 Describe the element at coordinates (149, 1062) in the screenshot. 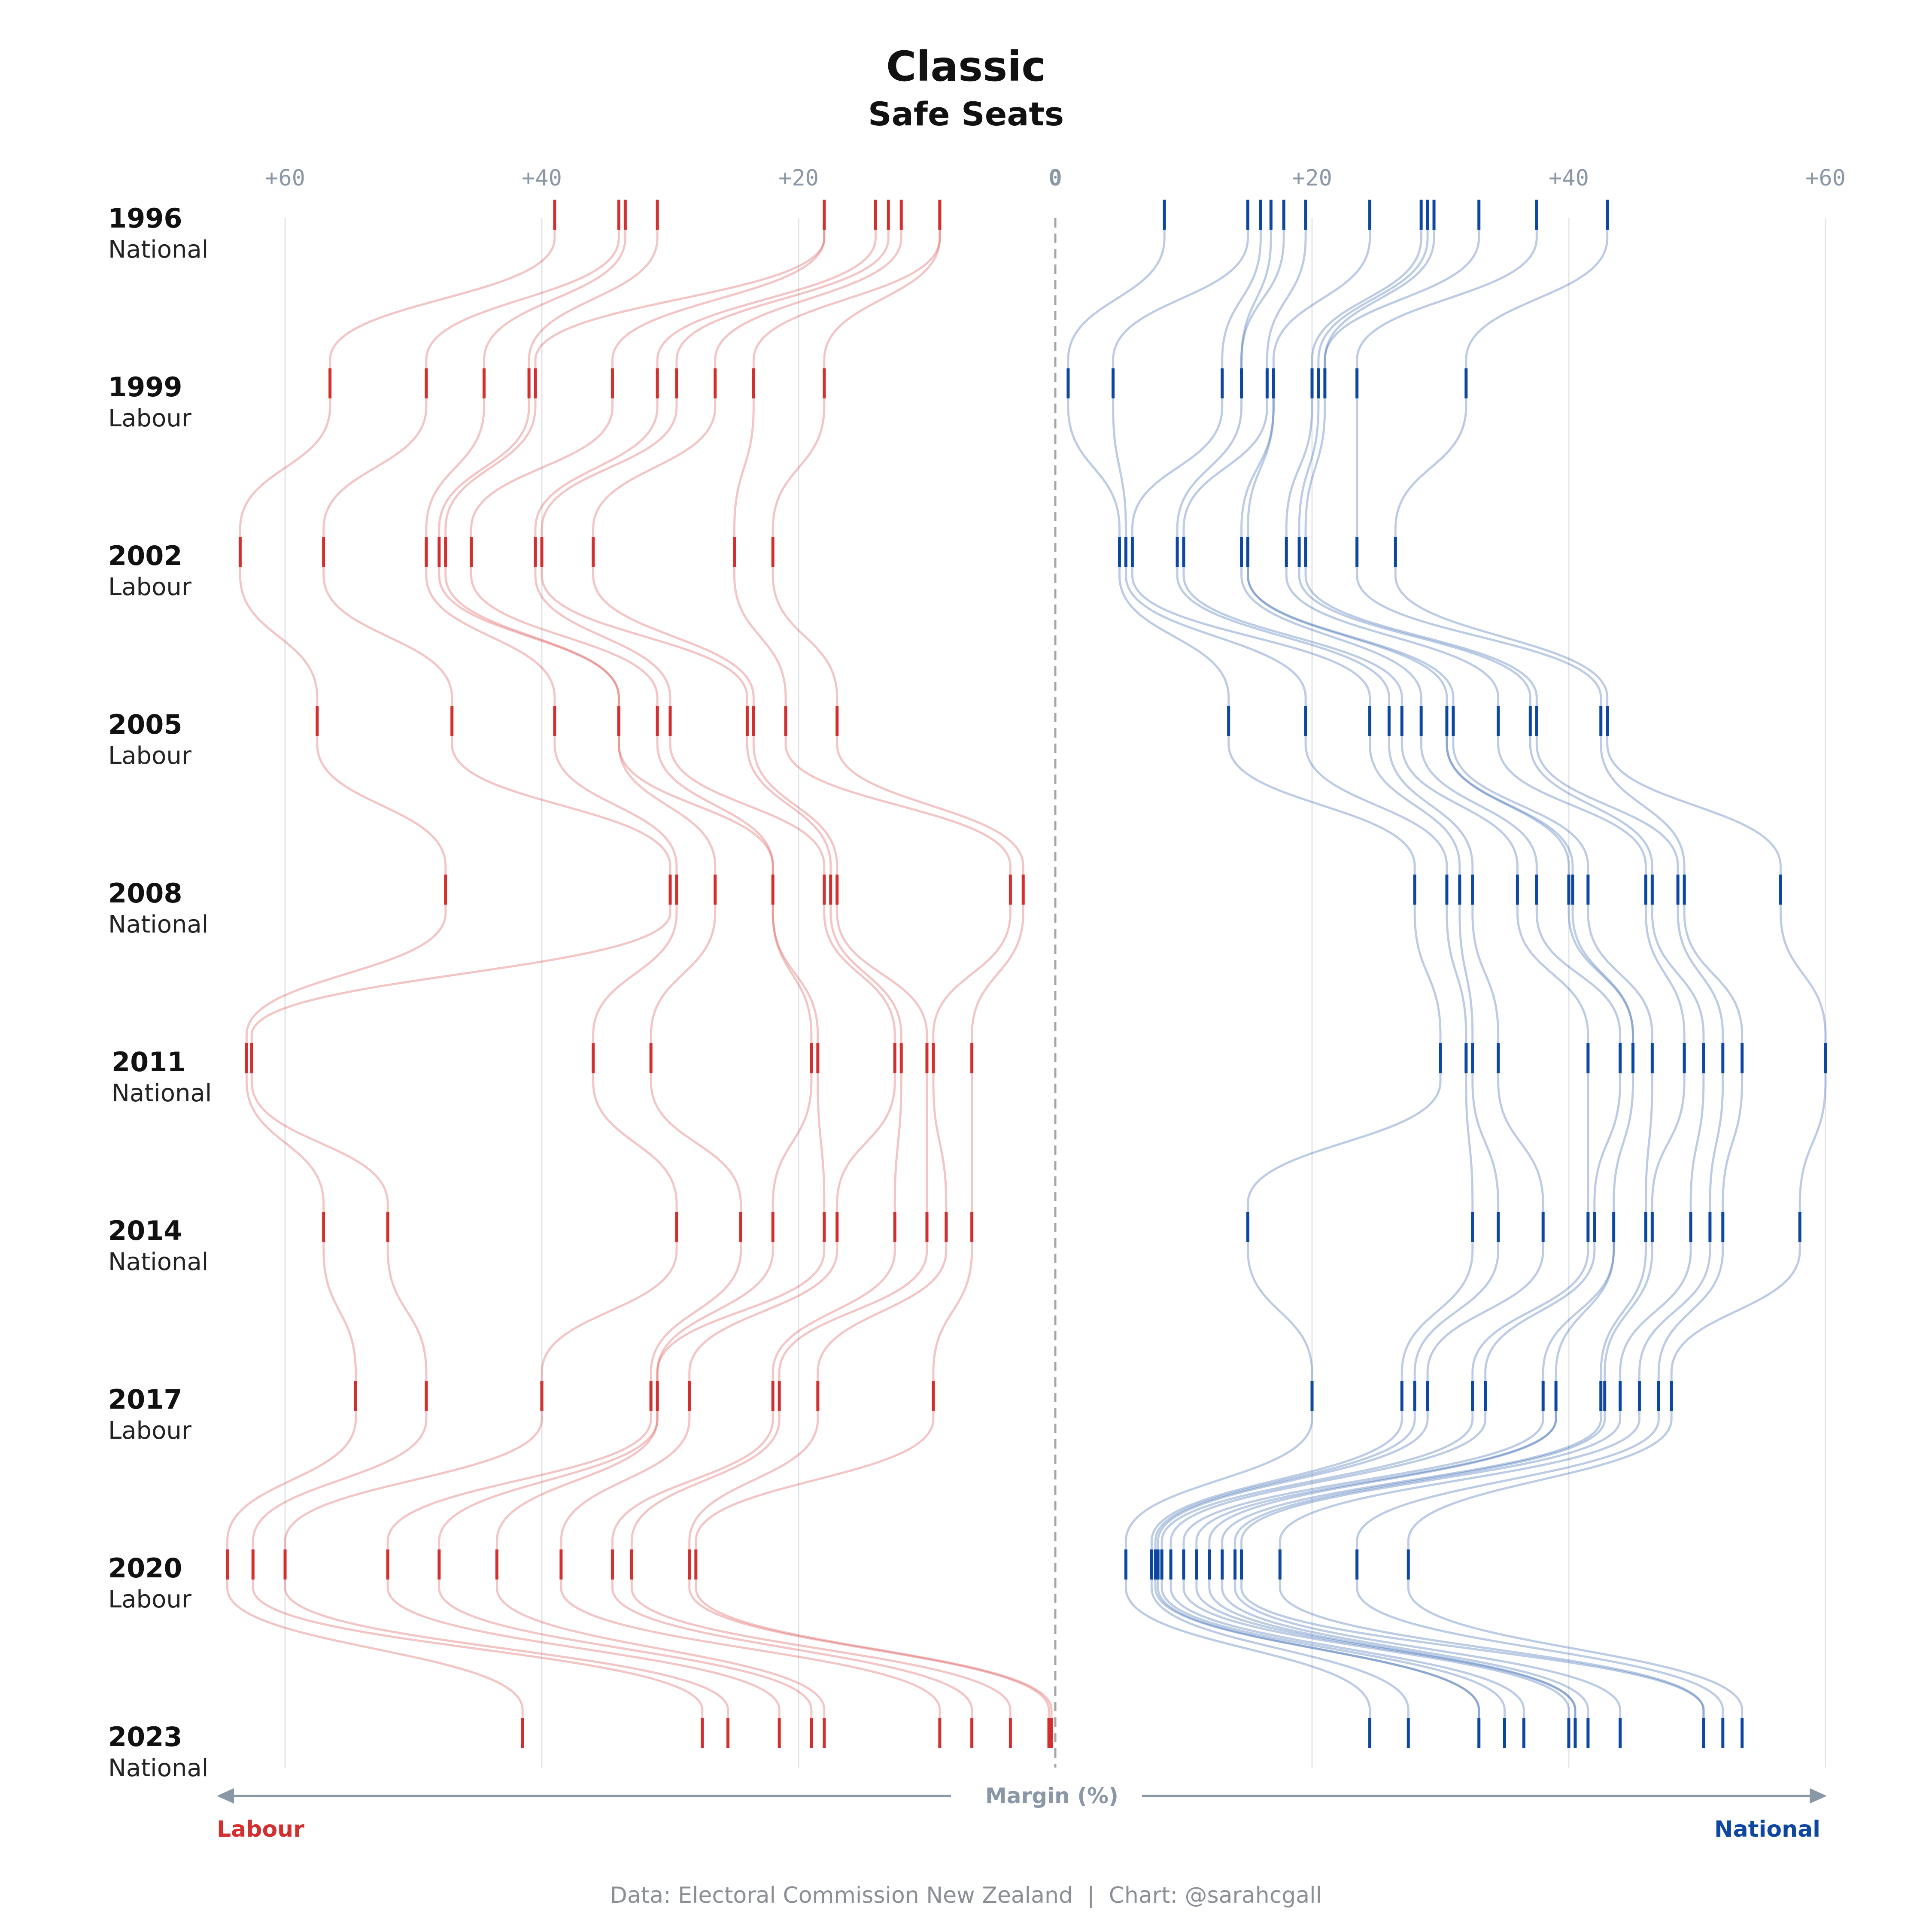

I see `year-label: 2011` at that location.